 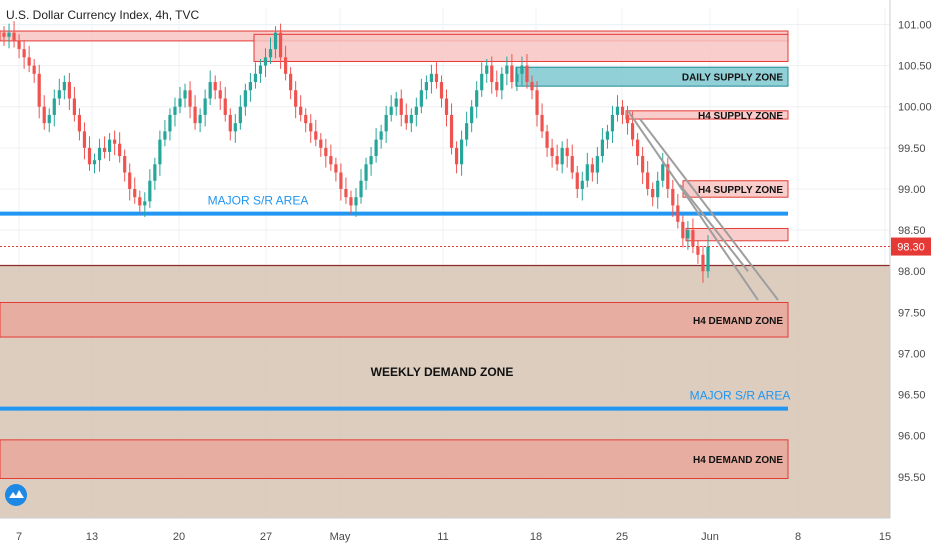 I want to click on time-axis: 7 13 20 27 May 11 18 25 Jun 8 15, so click(x=453, y=537).